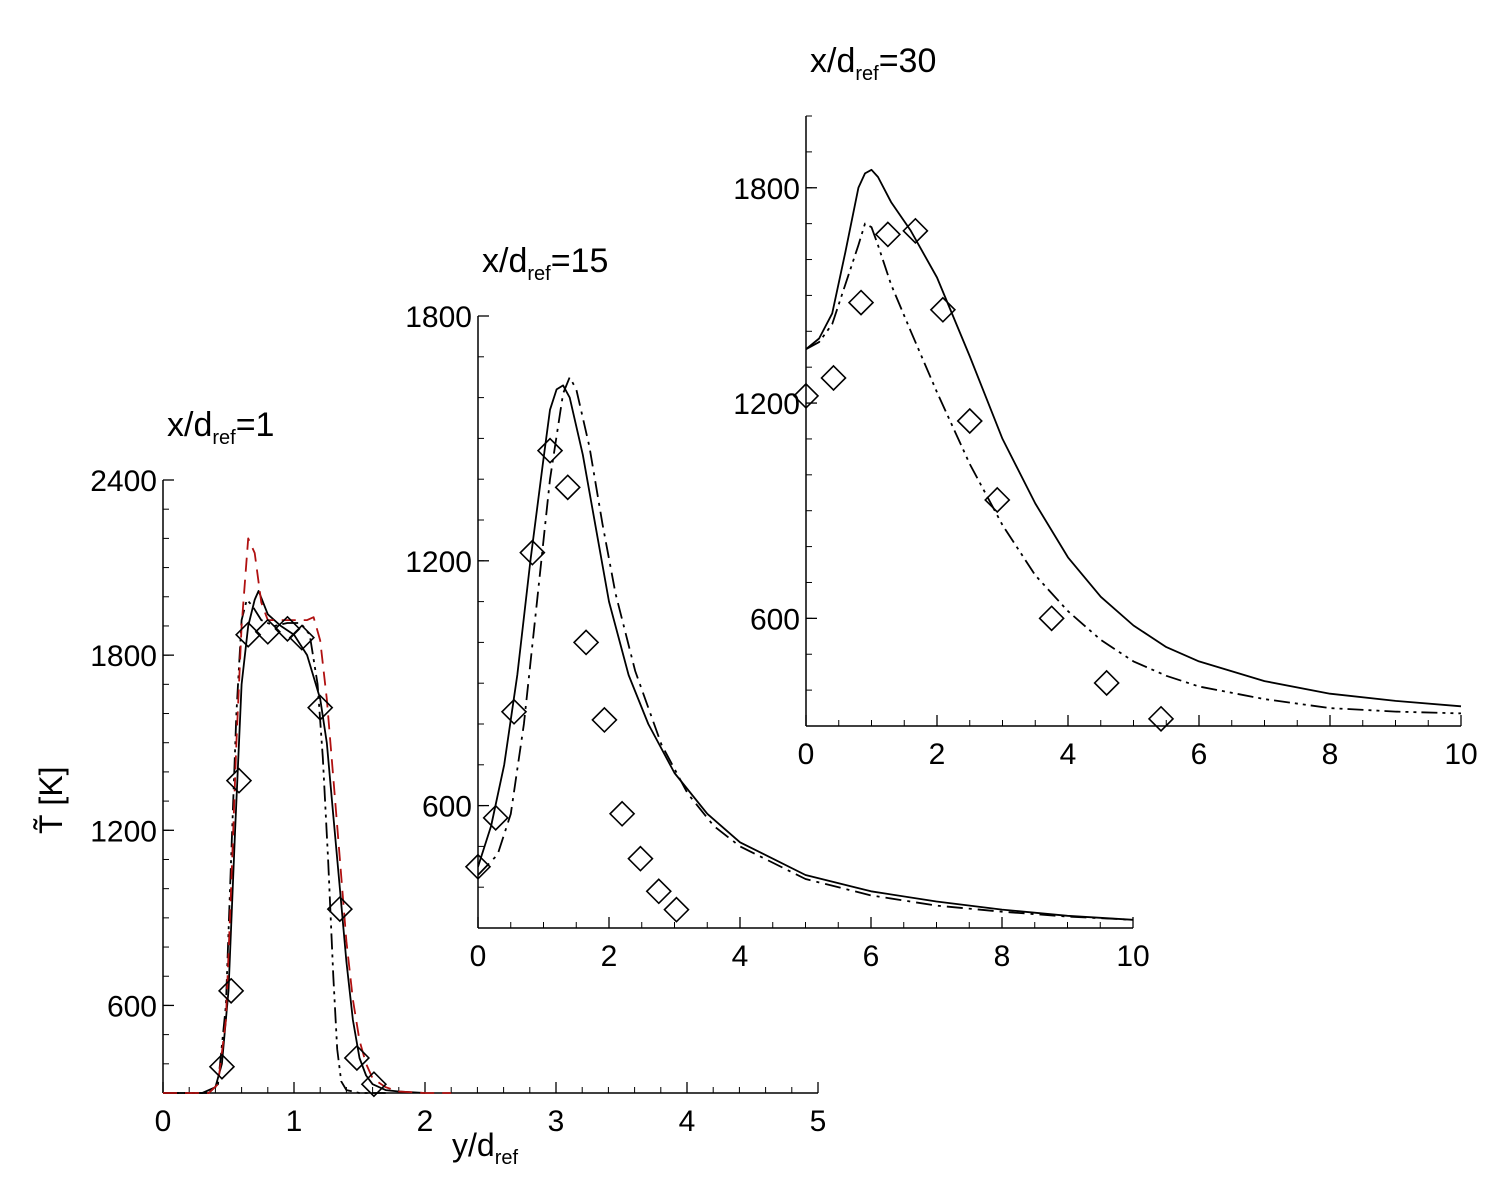 This screenshot has height=1185, width=1500. I want to click on panel-title: x/dref=1, so click(220, 427).